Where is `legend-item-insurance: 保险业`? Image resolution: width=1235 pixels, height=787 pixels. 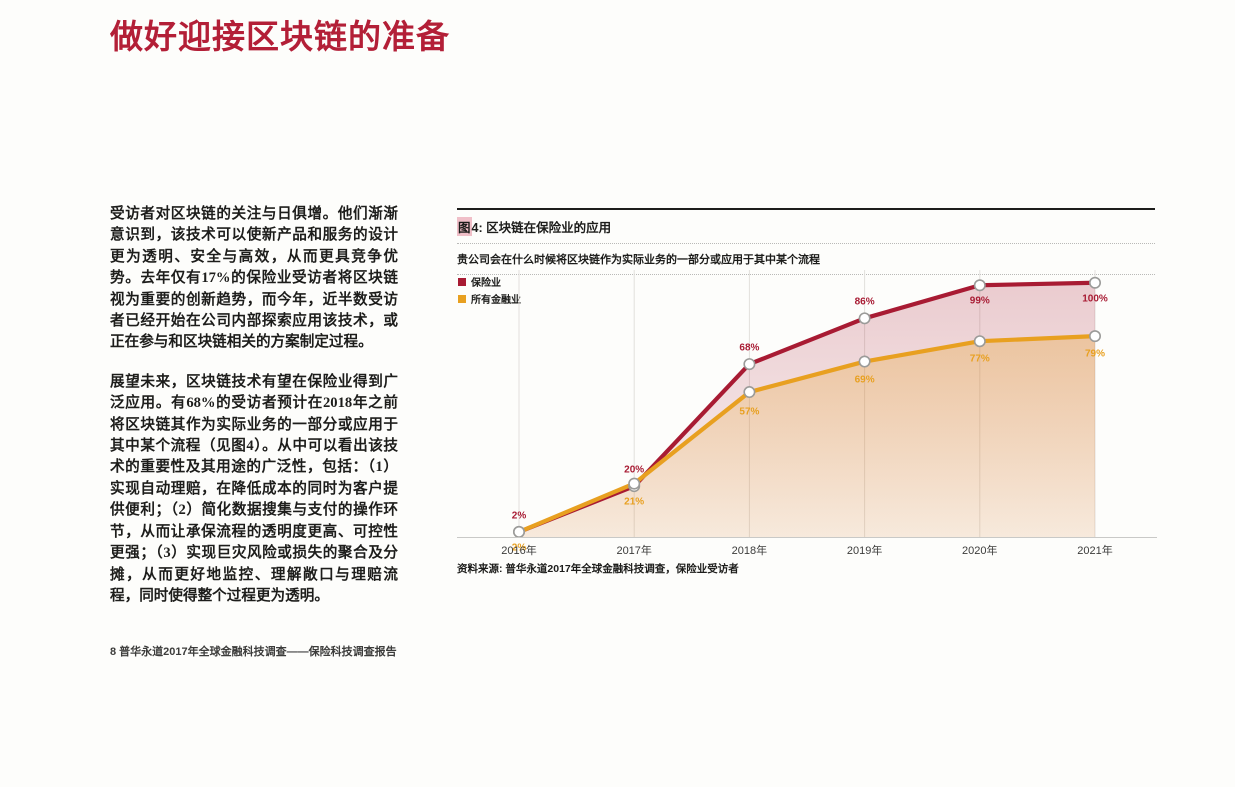
legend-item-insurance: 保险业 is located at coordinates (489, 281).